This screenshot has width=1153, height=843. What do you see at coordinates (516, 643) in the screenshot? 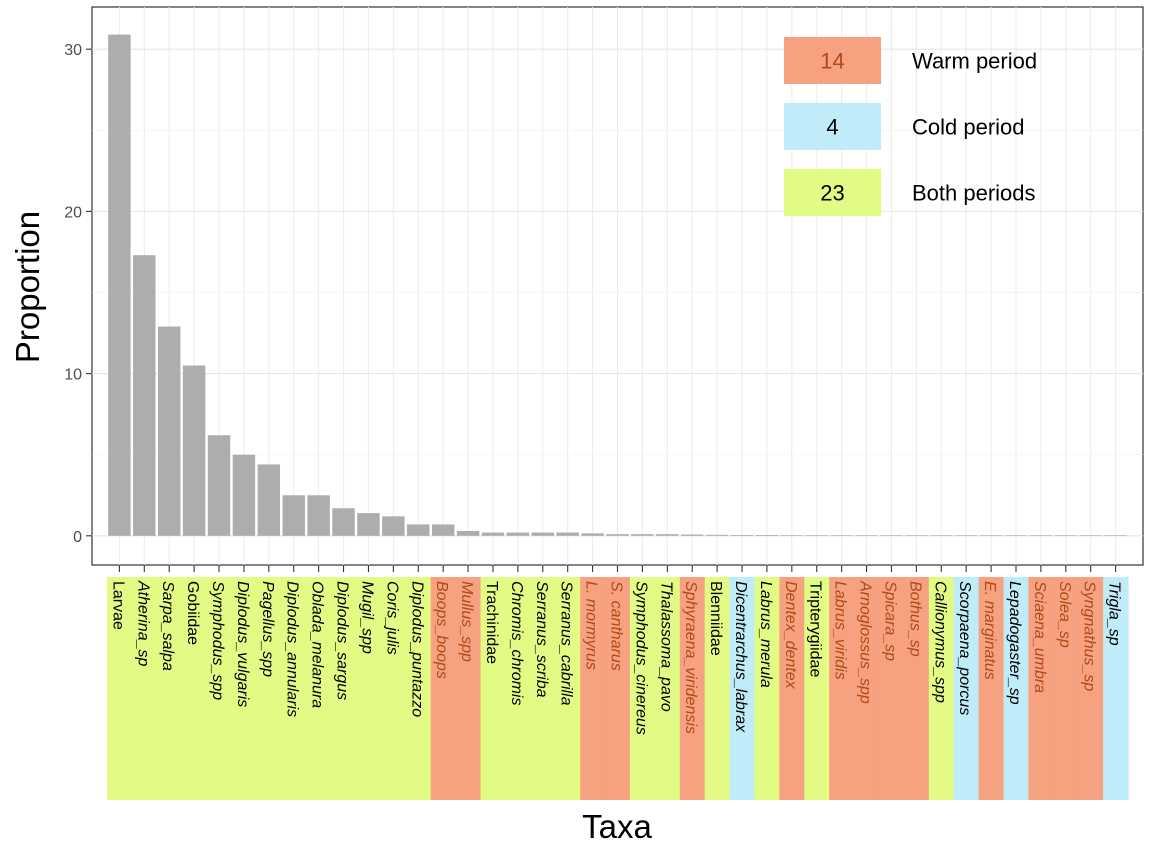
I see `x-tick-label: Chromis_chromis` at bounding box center [516, 643].